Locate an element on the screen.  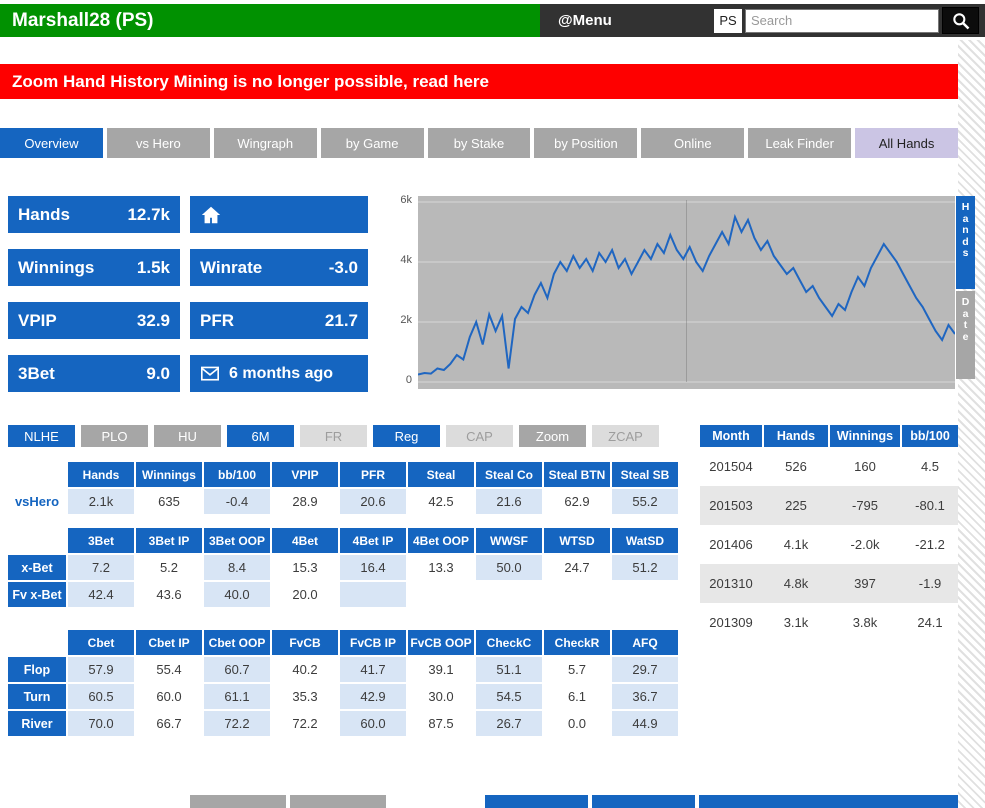
stat-cell: 16.4 is located at coordinates (373, 567).